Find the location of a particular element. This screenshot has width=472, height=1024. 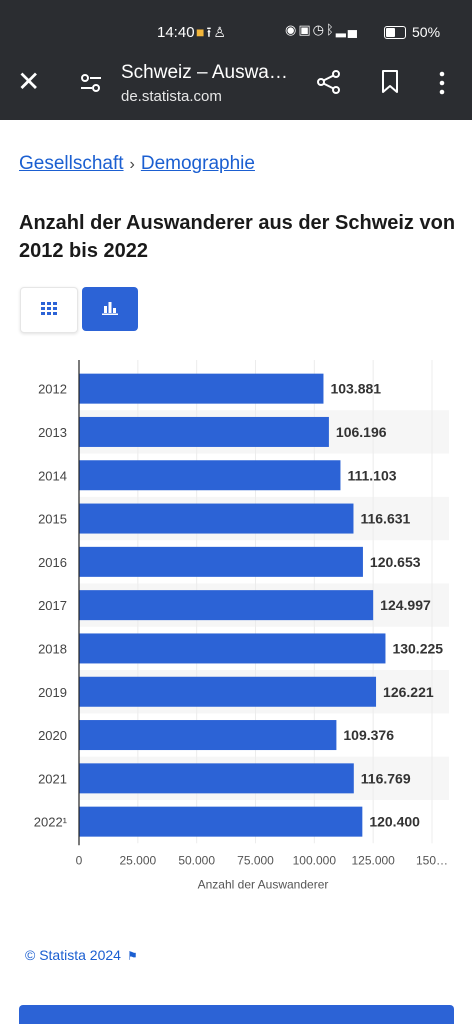

flag-icon: ⚑ is located at coordinates (132, 956).